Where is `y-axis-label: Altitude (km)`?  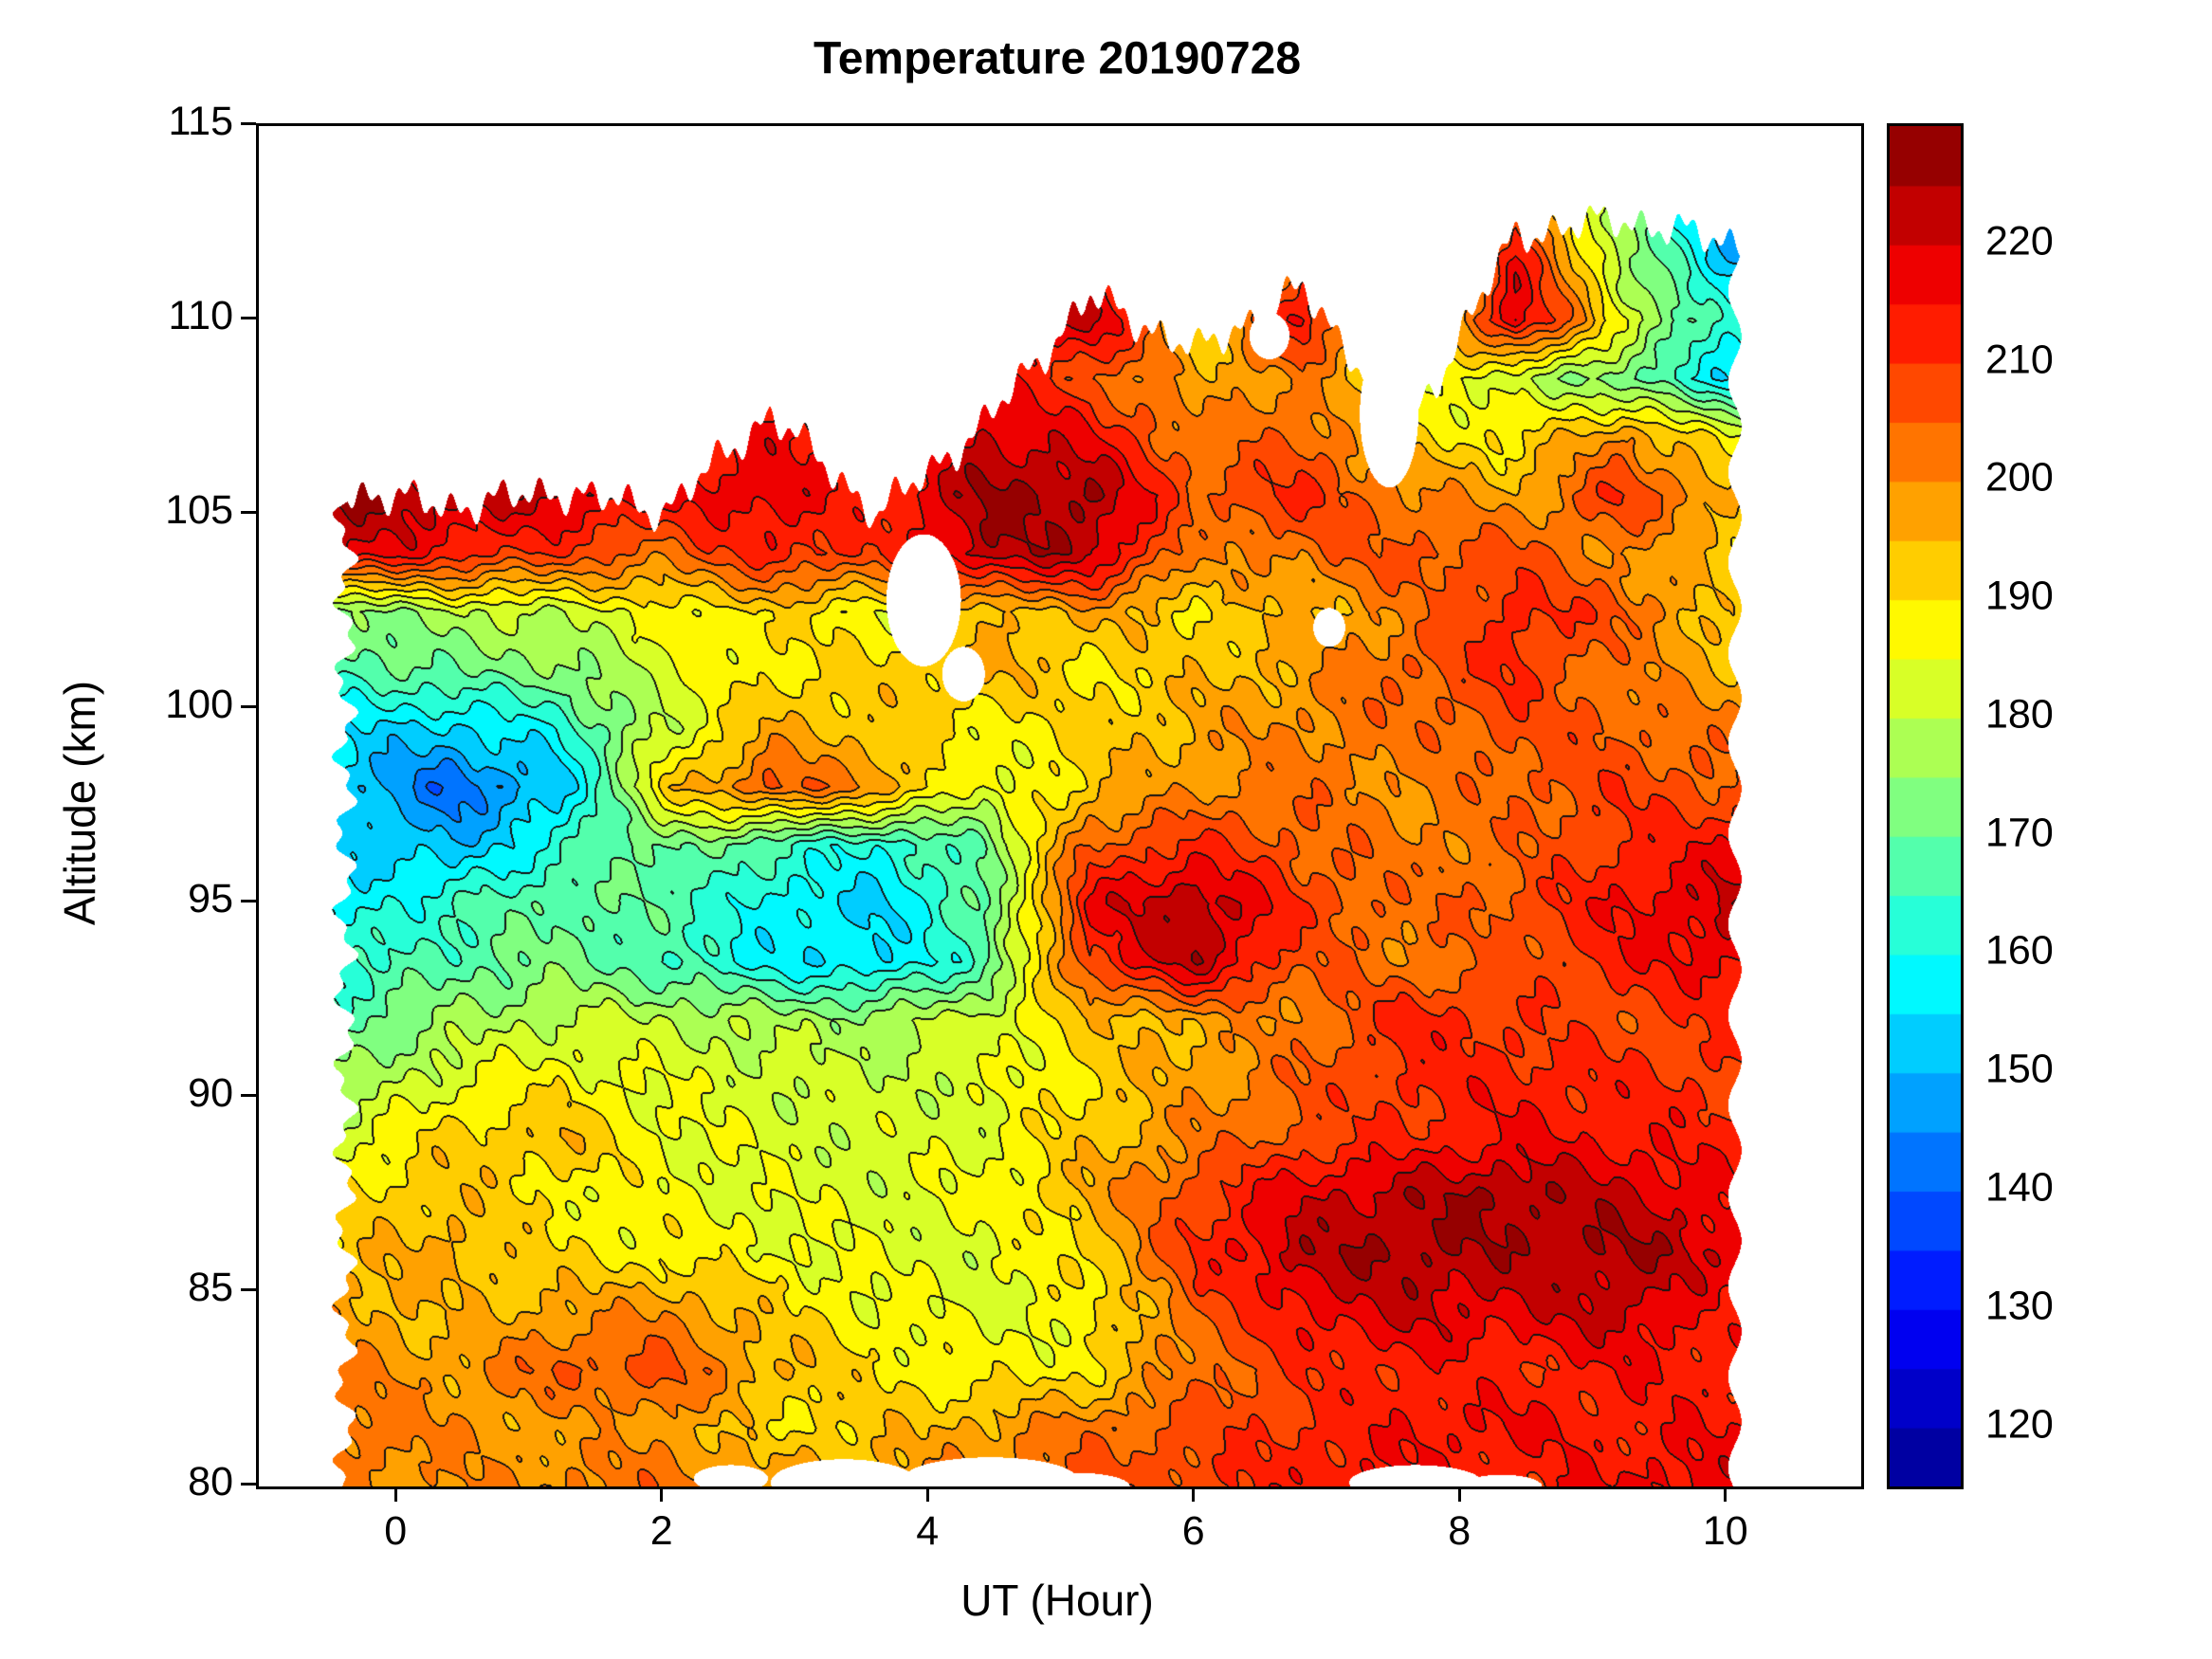 y-axis-label: Altitude (km) is located at coordinates (79, 803).